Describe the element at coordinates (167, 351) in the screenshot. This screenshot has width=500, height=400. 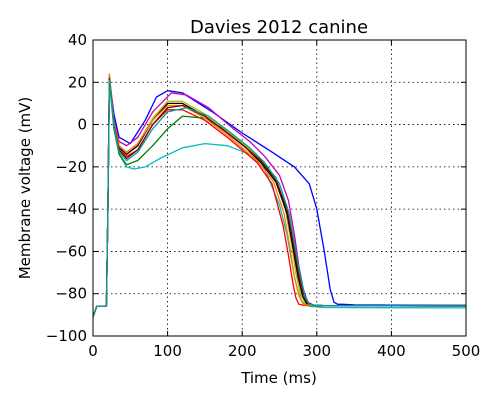
I see `x-tick-label: 100` at that location.